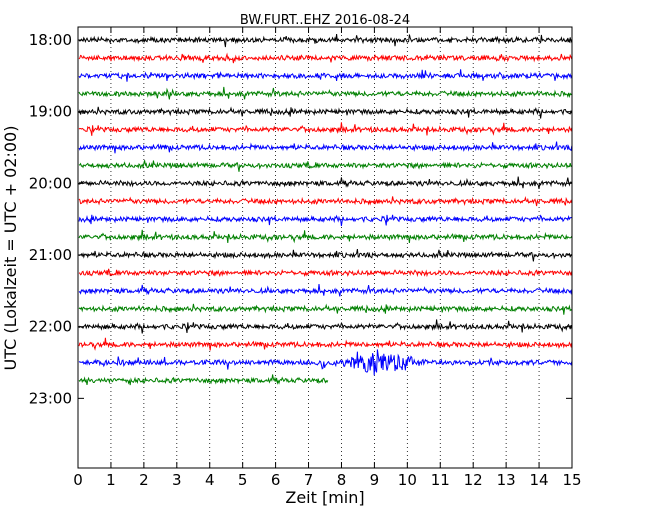 This screenshot has height=520, width=650. Describe the element at coordinates (407, 480) in the screenshot. I see `x-tick-label: 10` at that location.